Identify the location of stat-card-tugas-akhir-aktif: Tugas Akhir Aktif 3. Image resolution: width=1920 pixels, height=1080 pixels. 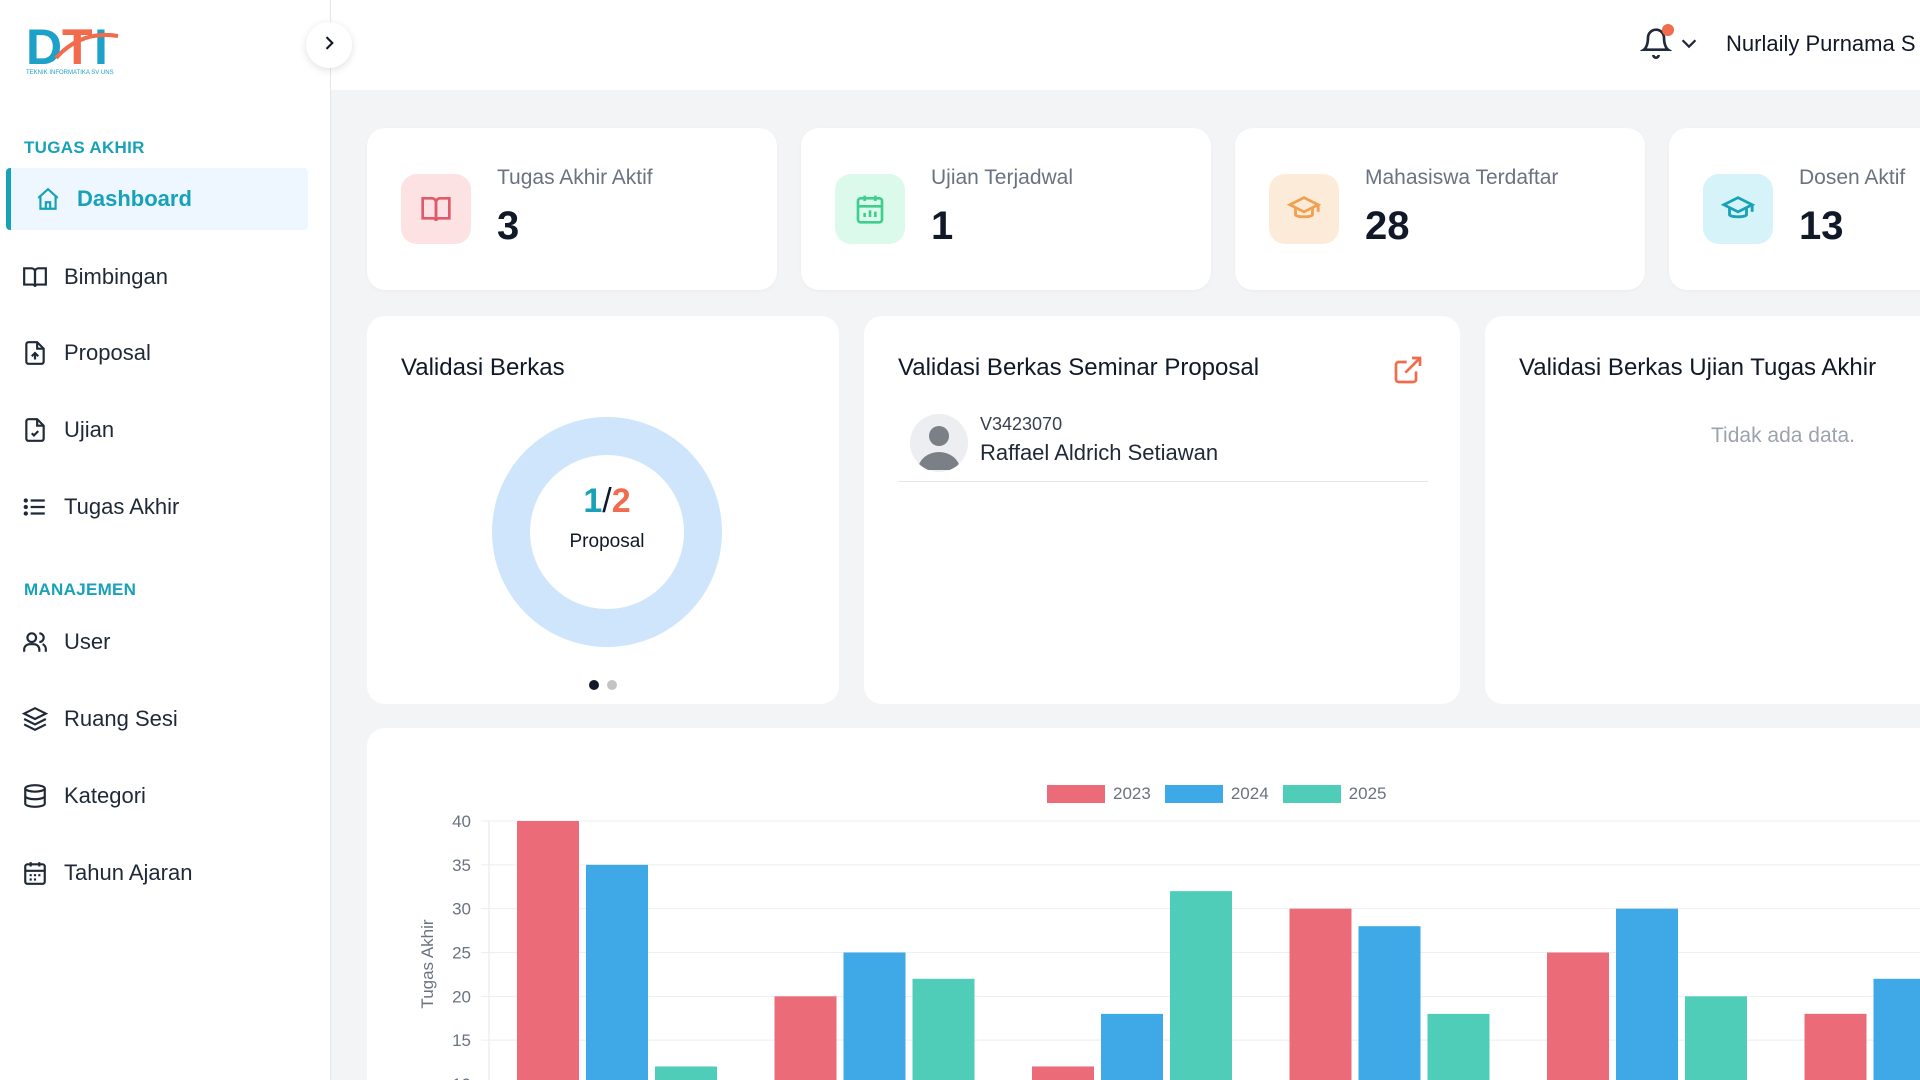
(572, 209).